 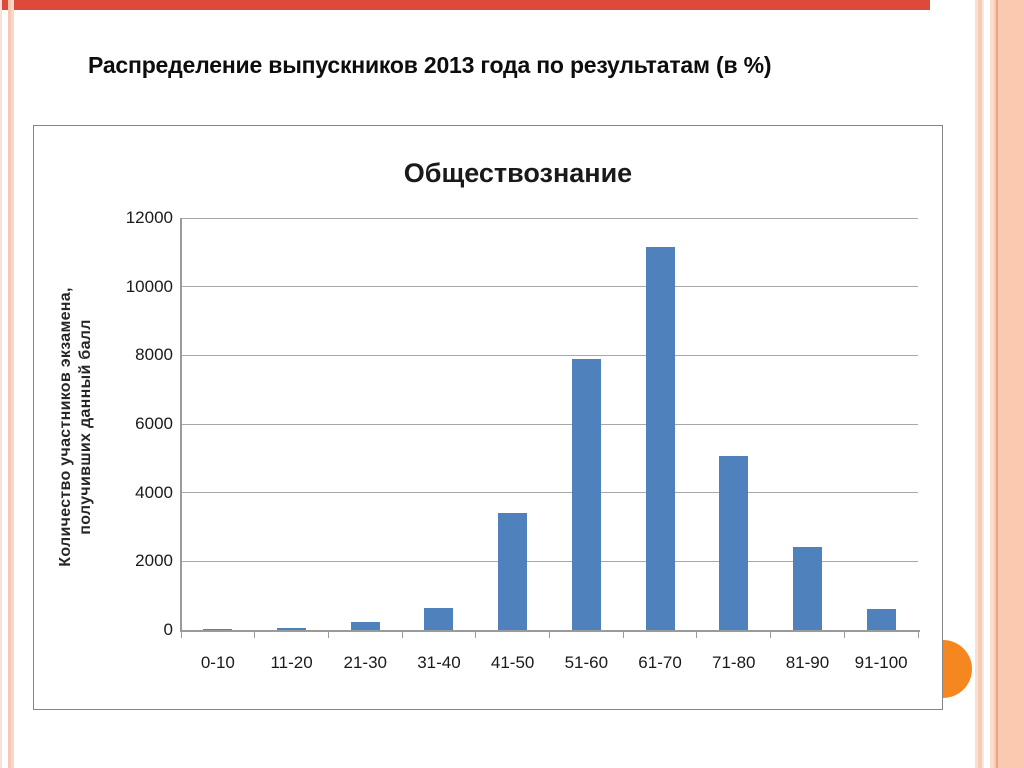 I want to click on x-tick-label-51-60: 51-60, so click(x=586, y=662).